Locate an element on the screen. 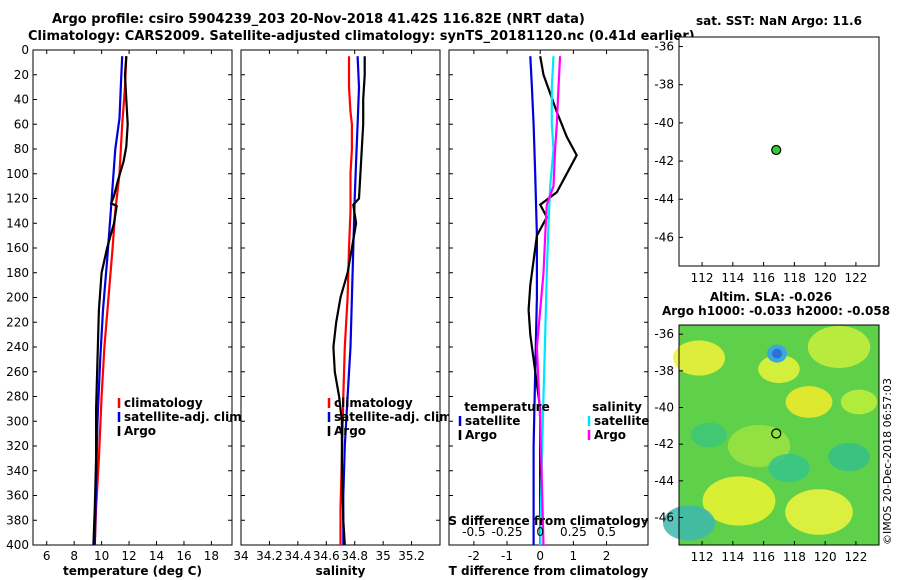  y-tick-label: 300 is located at coordinates (17, 421).